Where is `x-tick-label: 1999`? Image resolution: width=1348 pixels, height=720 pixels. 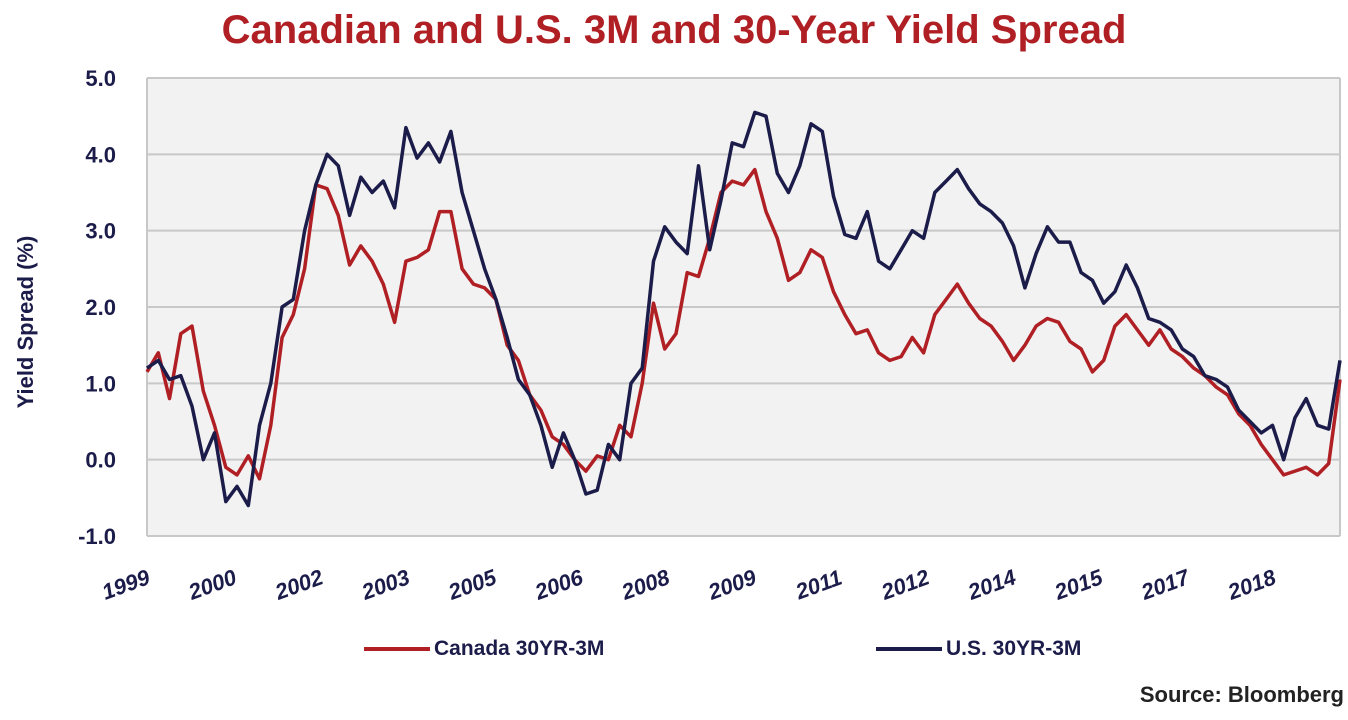 x-tick-label: 1999 is located at coordinates (126, 584).